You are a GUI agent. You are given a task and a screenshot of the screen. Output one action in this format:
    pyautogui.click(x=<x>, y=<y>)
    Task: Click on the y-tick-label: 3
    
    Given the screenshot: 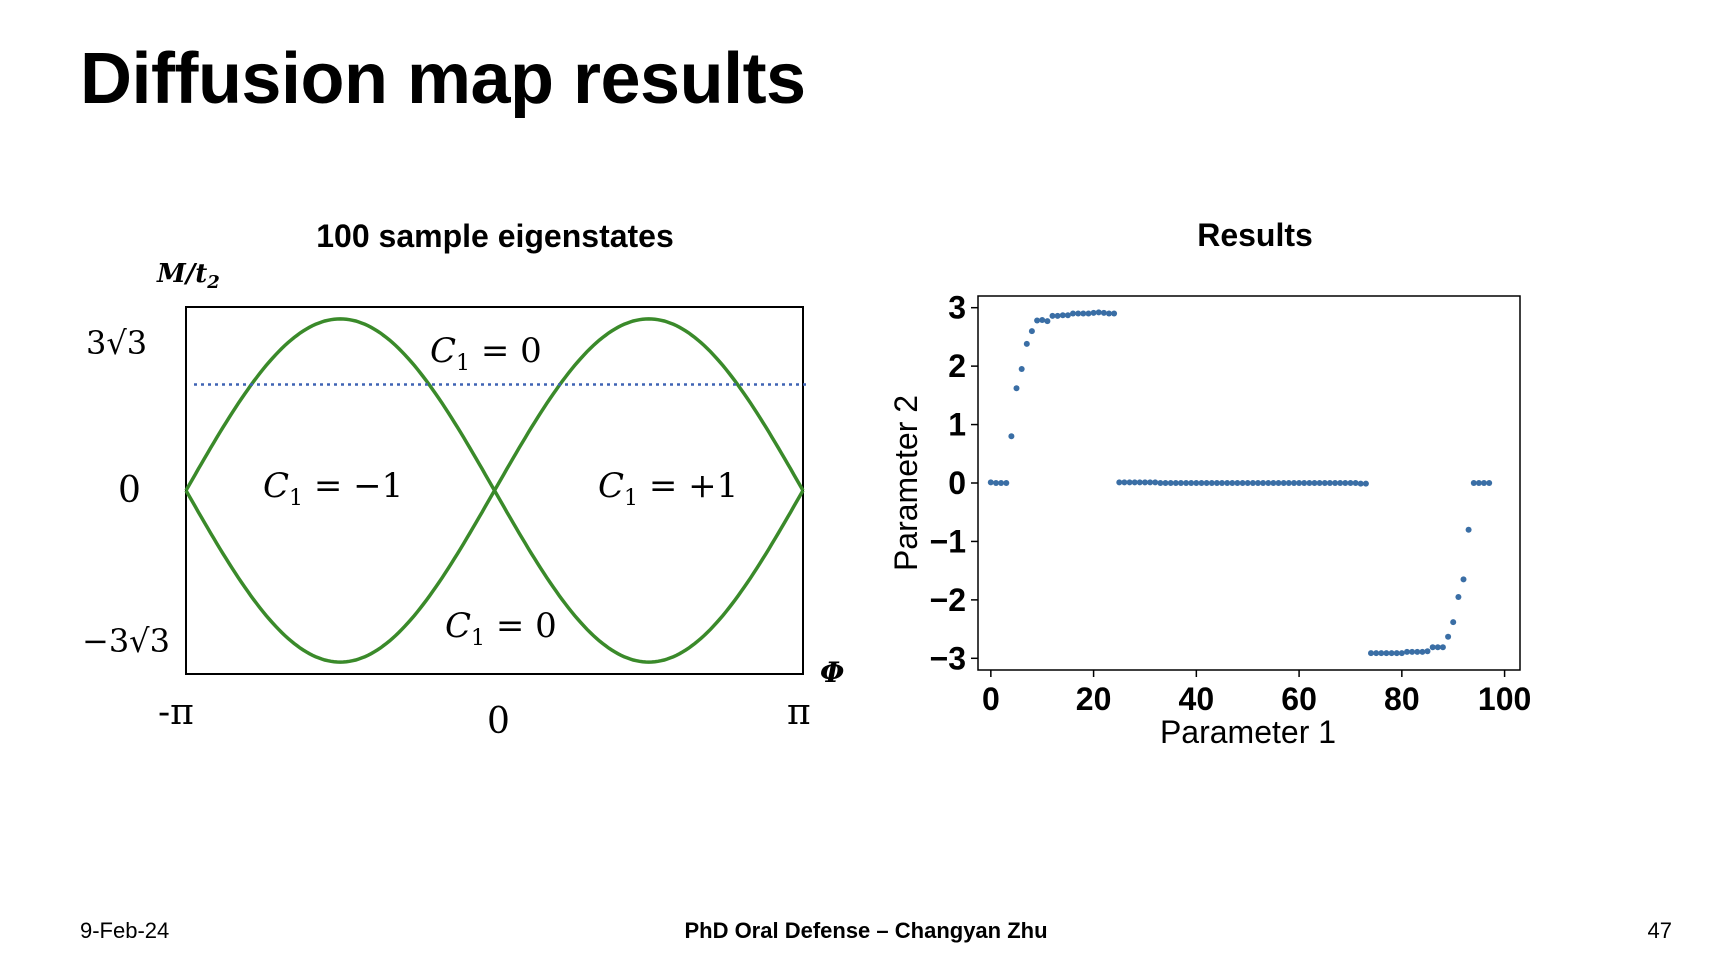 What is the action you would take?
    pyautogui.click(x=957, y=308)
    